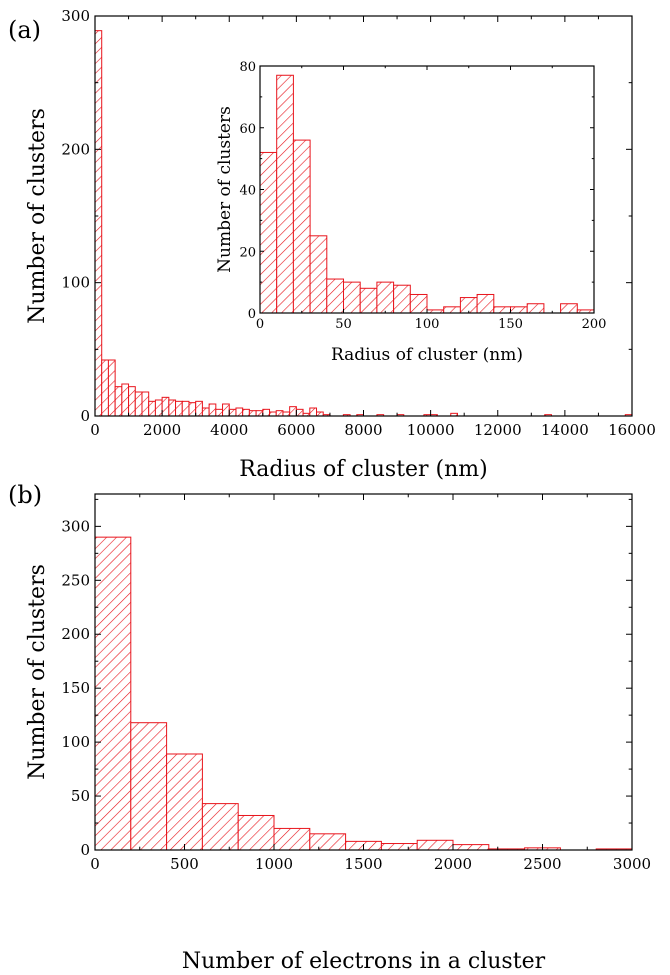 This screenshot has height=975, width=670. What do you see at coordinates (247, 252) in the screenshot?
I see `y-tick-label: 20` at bounding box center [247, 252].